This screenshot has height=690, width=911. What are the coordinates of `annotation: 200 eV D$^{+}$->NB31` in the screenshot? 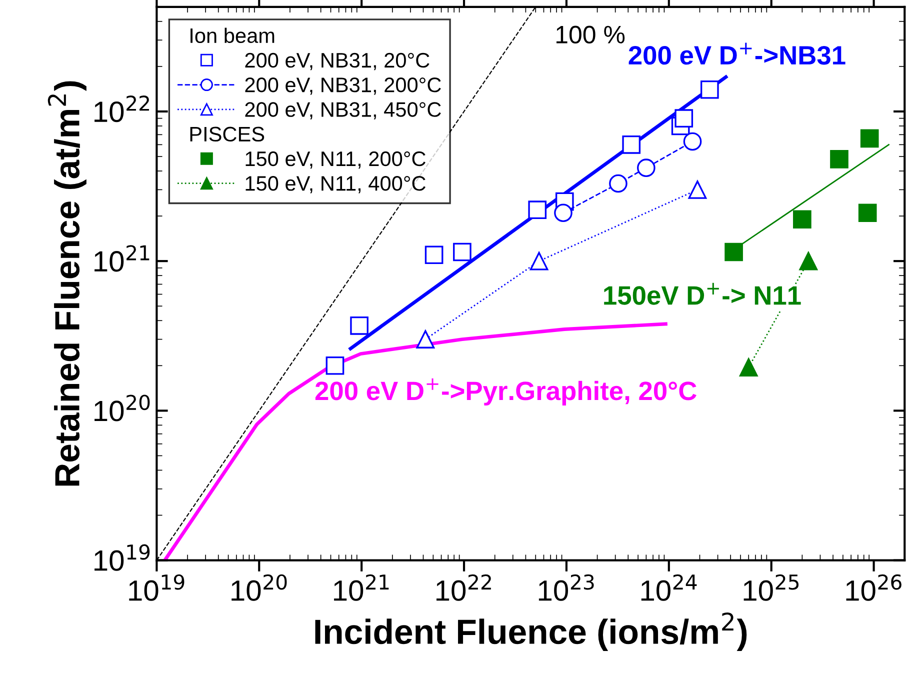 It's located at (737, 53).